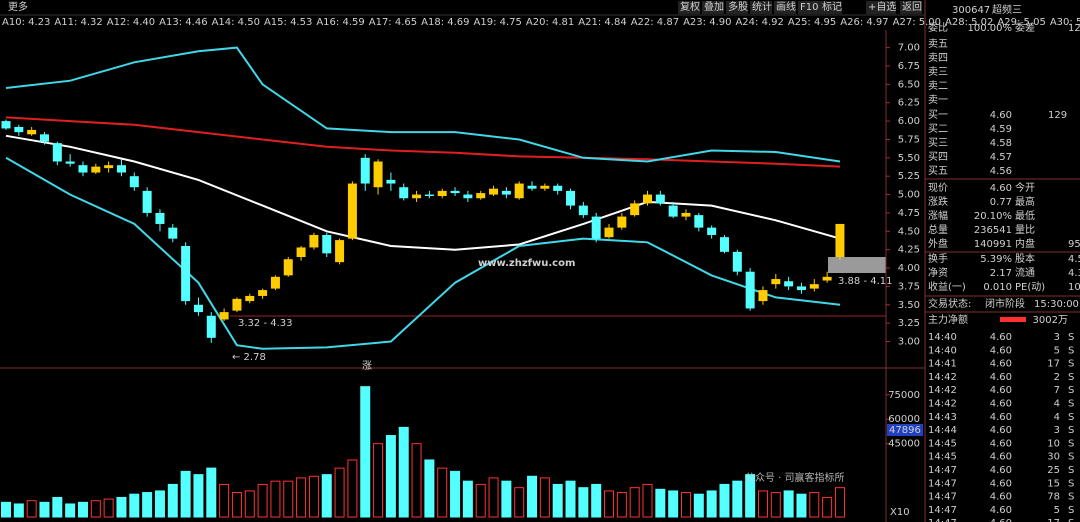 The width and height of the screenshot is (1080, 522). I want to click on trade-volume: 25, so click(1053, 470).